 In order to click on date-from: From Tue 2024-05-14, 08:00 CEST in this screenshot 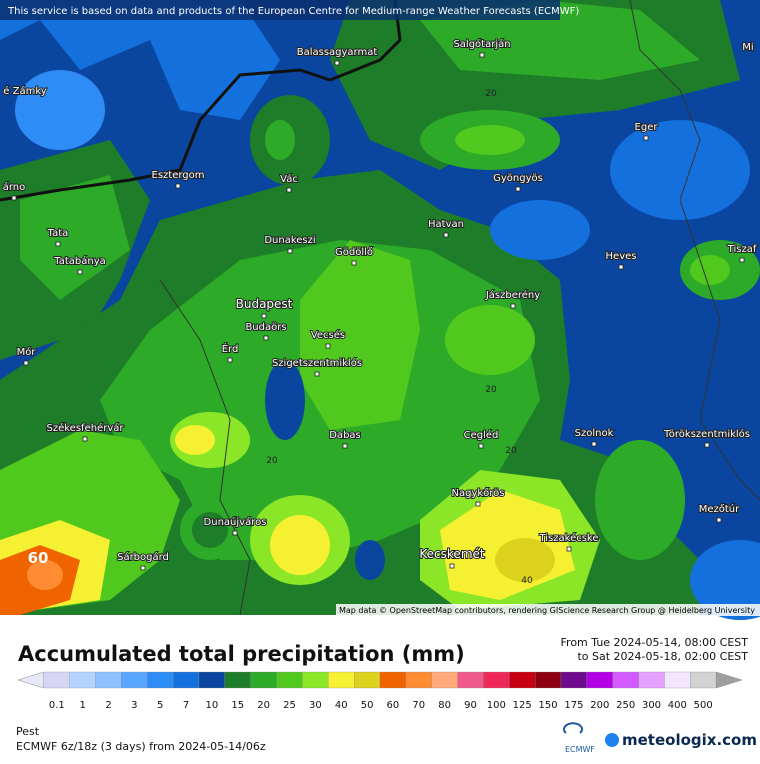, I will do `click(655, 642)`.